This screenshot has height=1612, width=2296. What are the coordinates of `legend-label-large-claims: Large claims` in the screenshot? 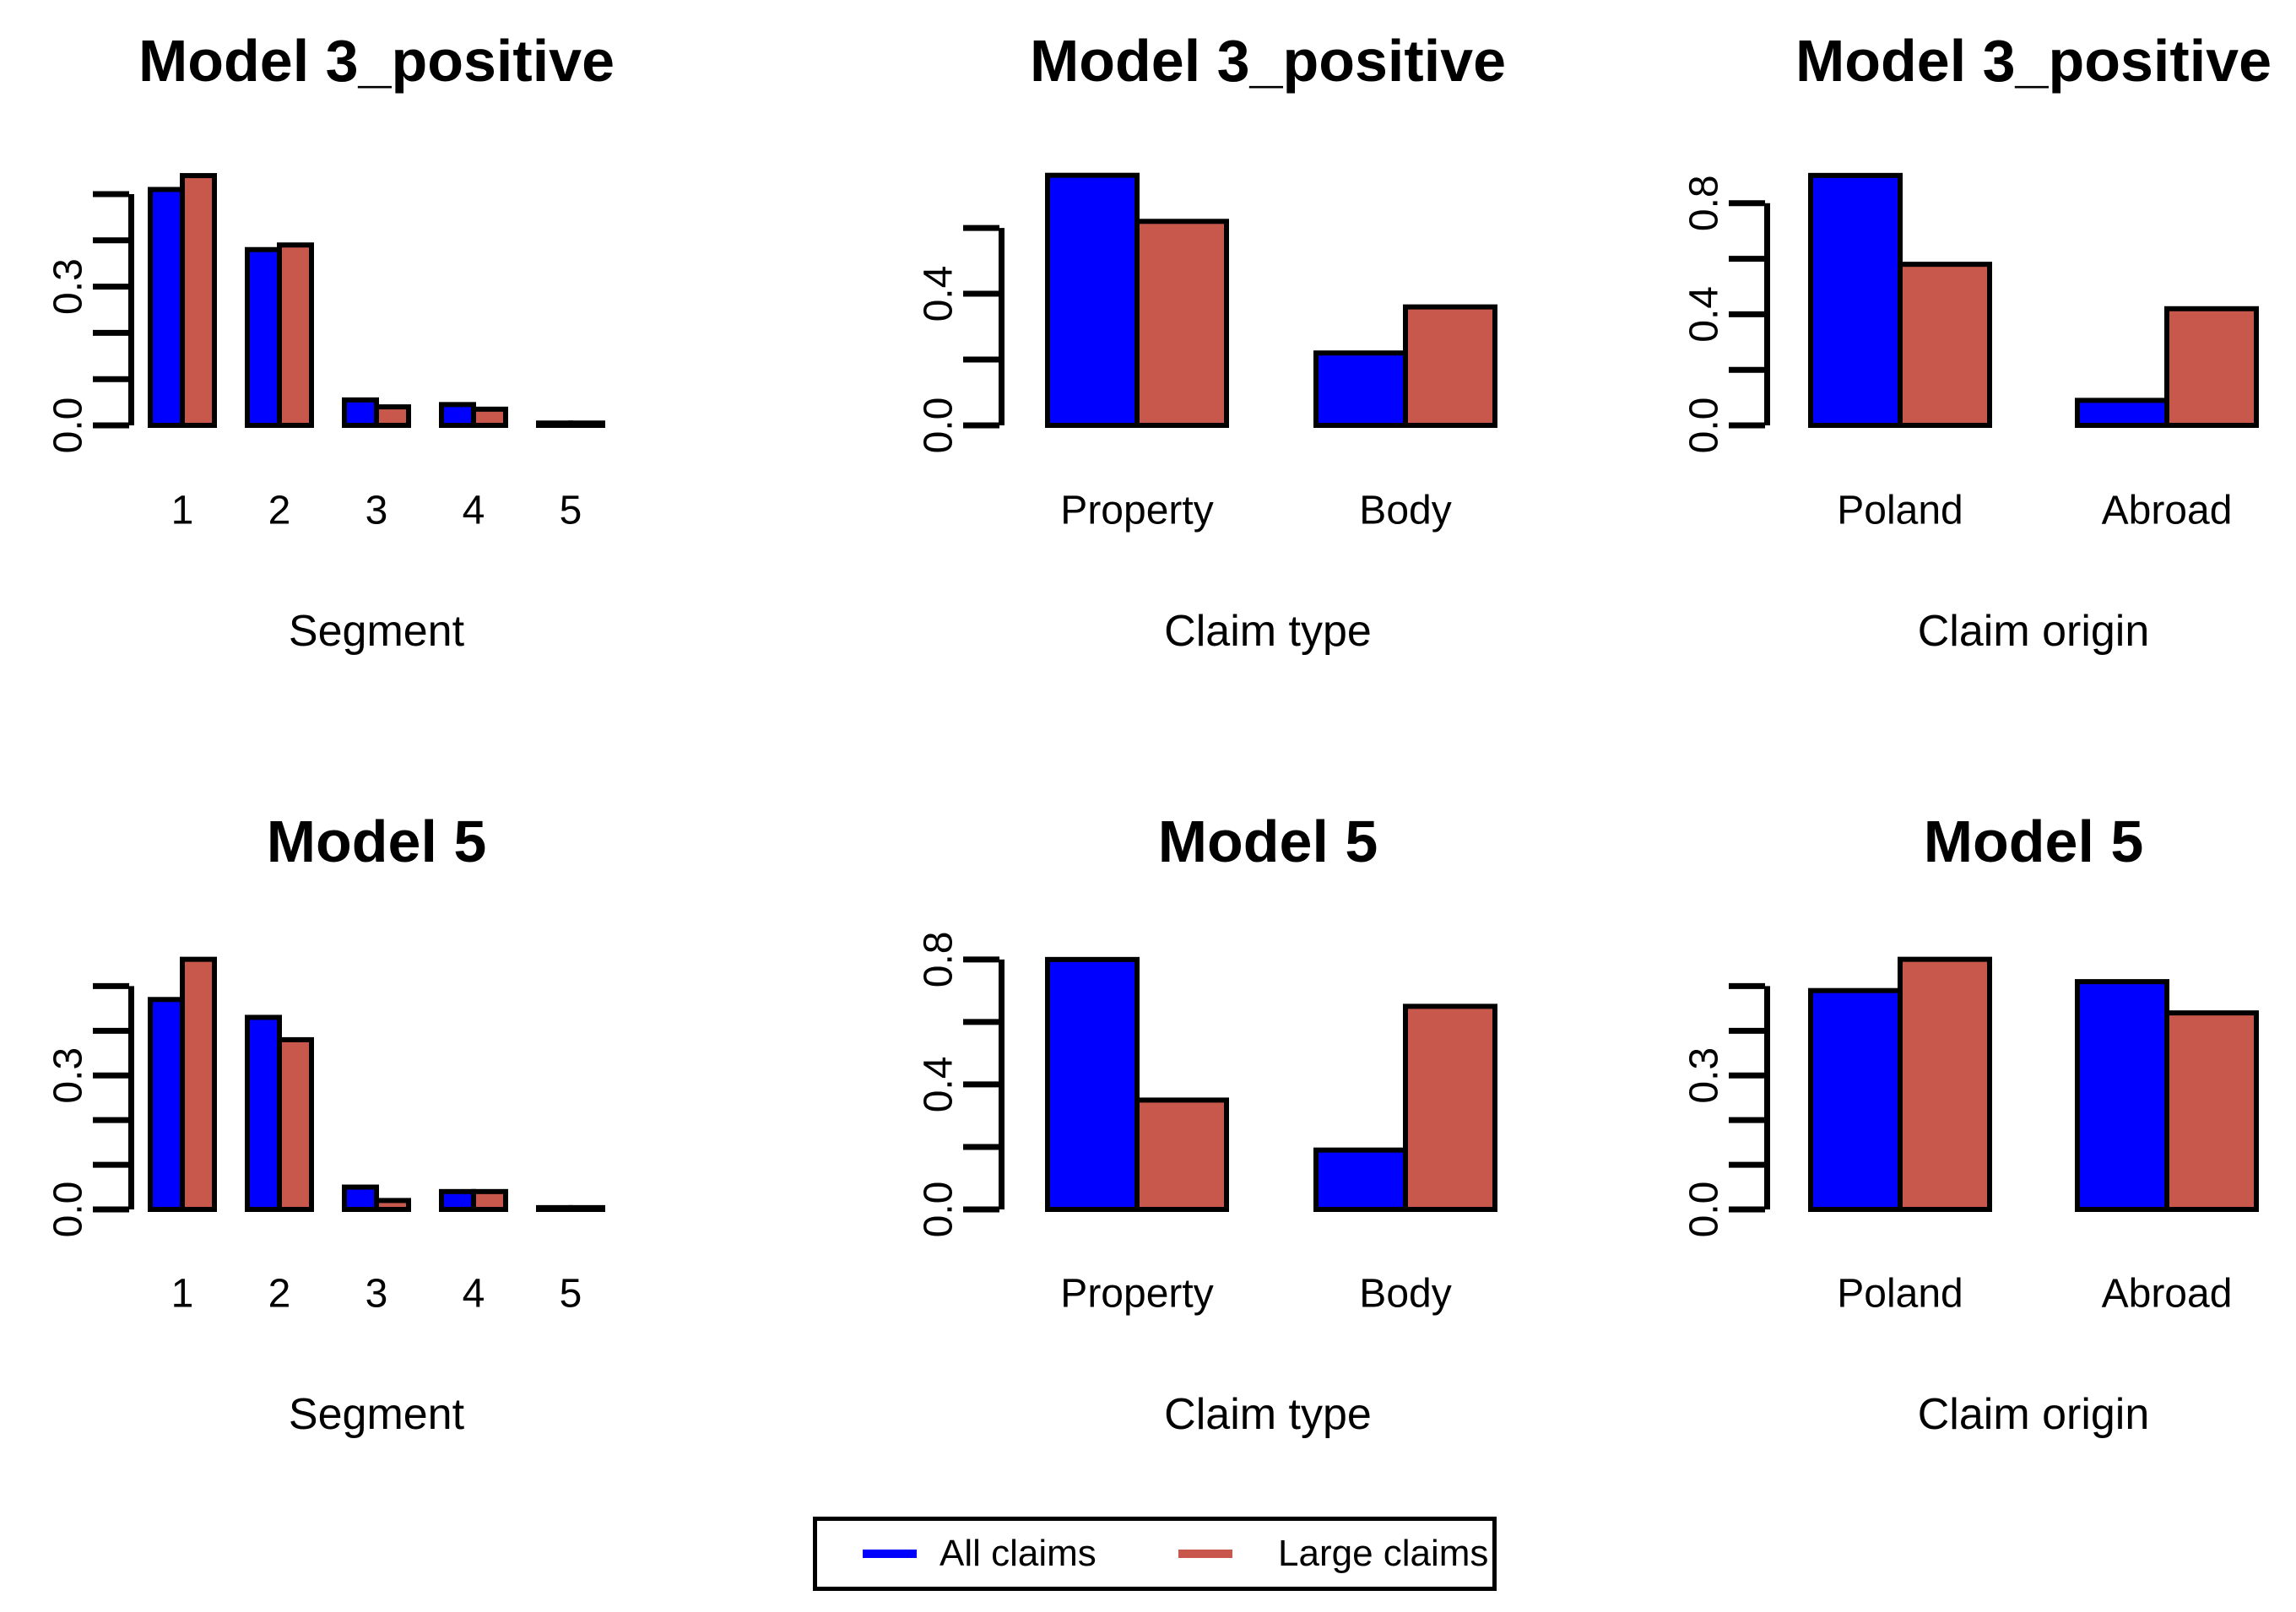 It's located at (1383, 1553).